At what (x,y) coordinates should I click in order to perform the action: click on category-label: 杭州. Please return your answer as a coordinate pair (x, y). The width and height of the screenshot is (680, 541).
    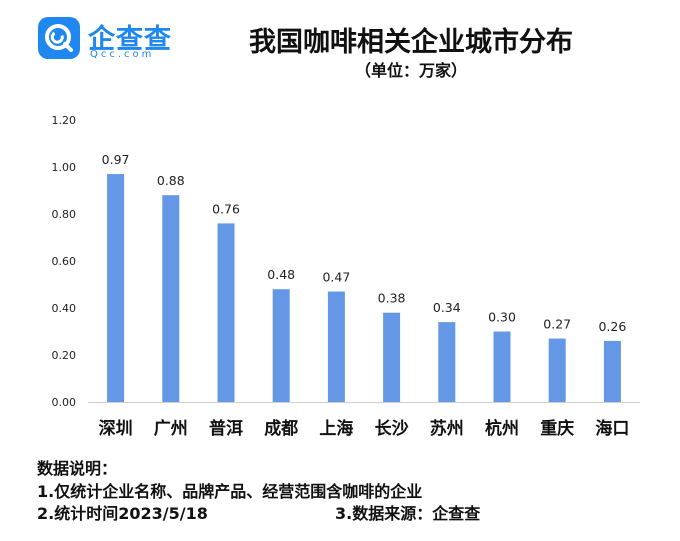
    Looking at the image, I should click on (502, 428).